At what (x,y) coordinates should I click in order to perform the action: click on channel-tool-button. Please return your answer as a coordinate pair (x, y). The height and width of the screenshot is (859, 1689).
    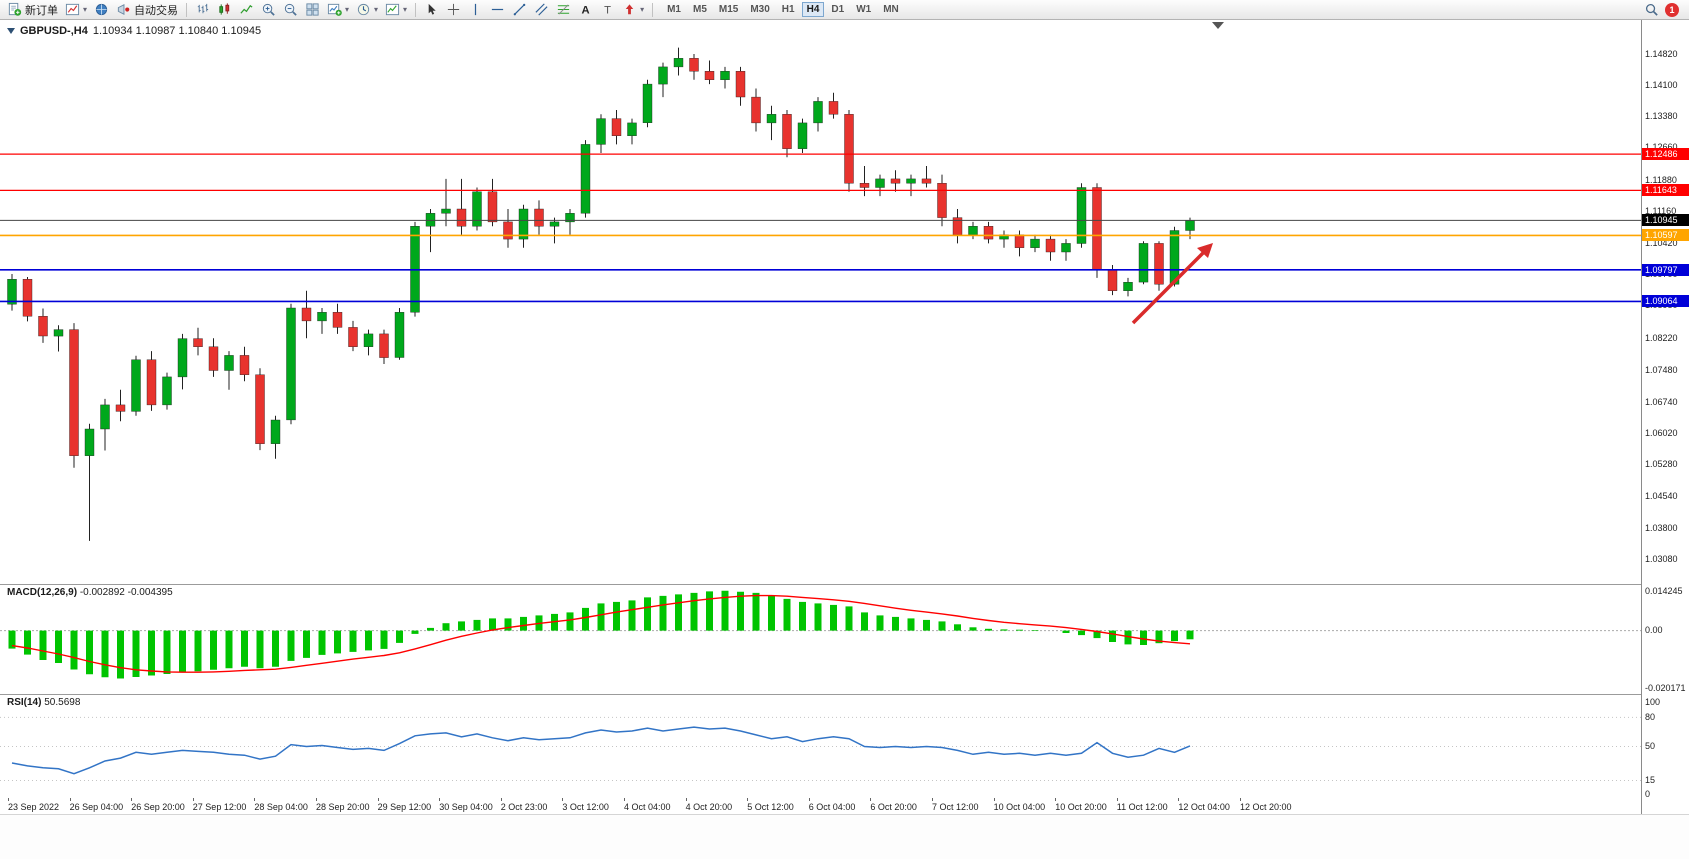
    Looking at the image, I should click on (541, 10).